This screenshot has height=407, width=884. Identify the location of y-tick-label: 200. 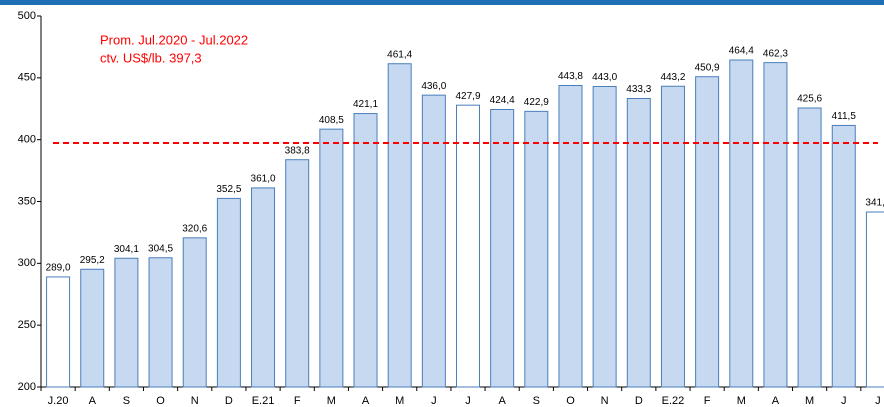
(27, 387).